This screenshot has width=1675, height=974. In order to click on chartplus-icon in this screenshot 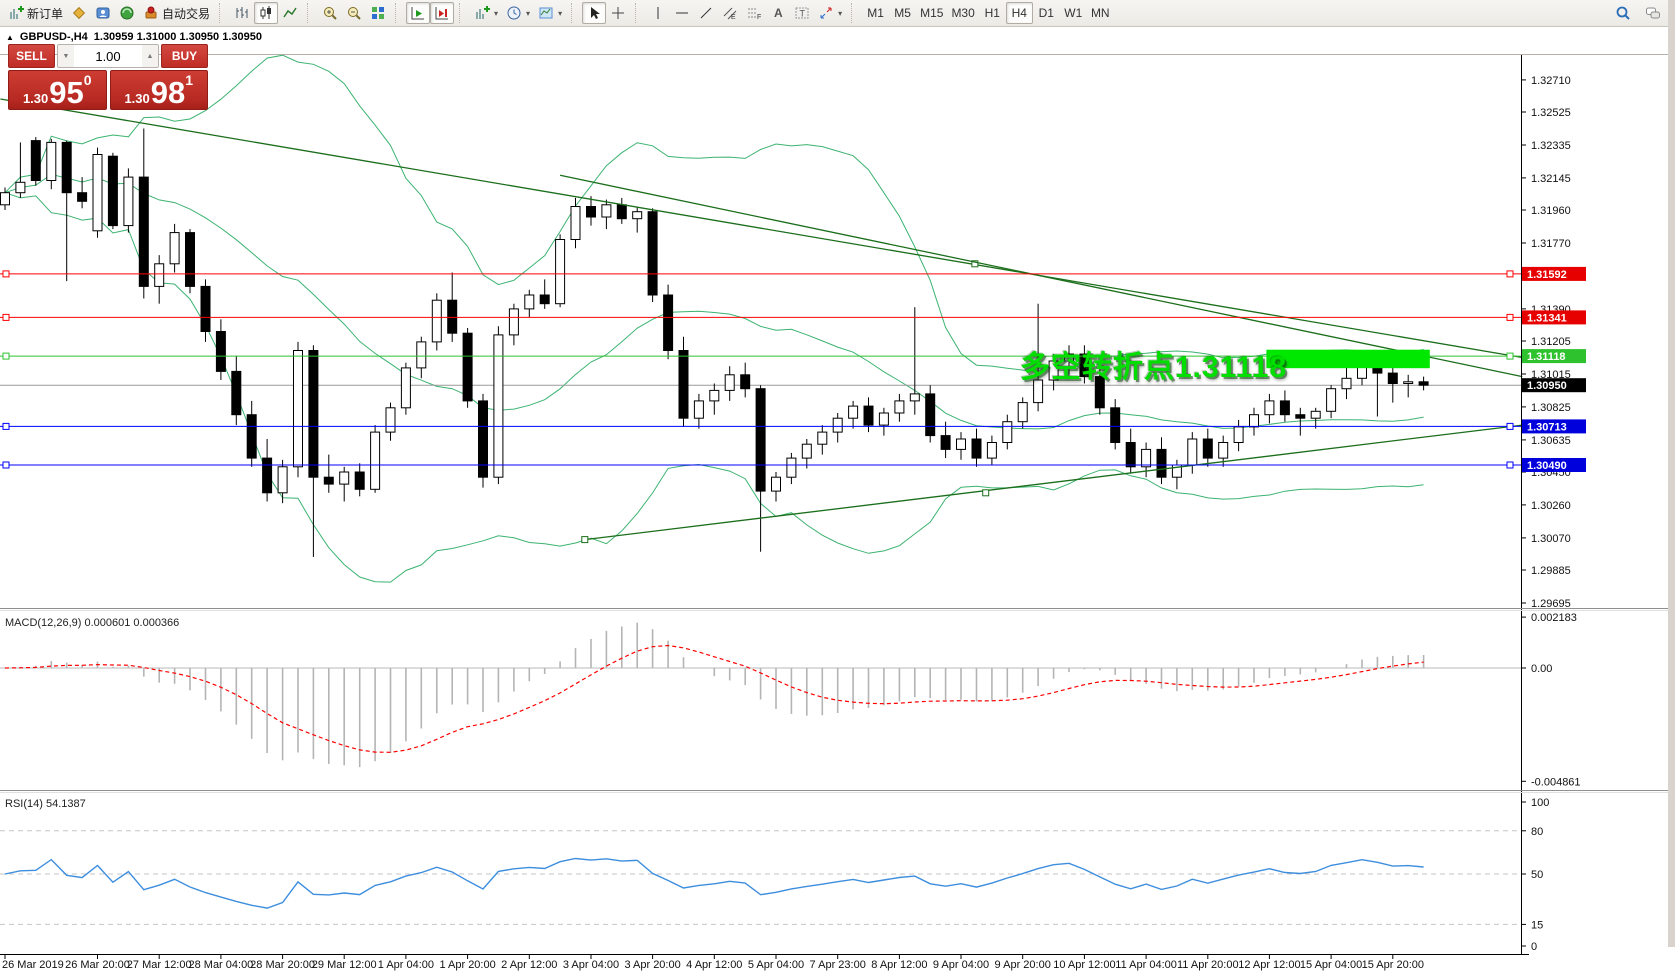, I will do `click(482, 13)`.